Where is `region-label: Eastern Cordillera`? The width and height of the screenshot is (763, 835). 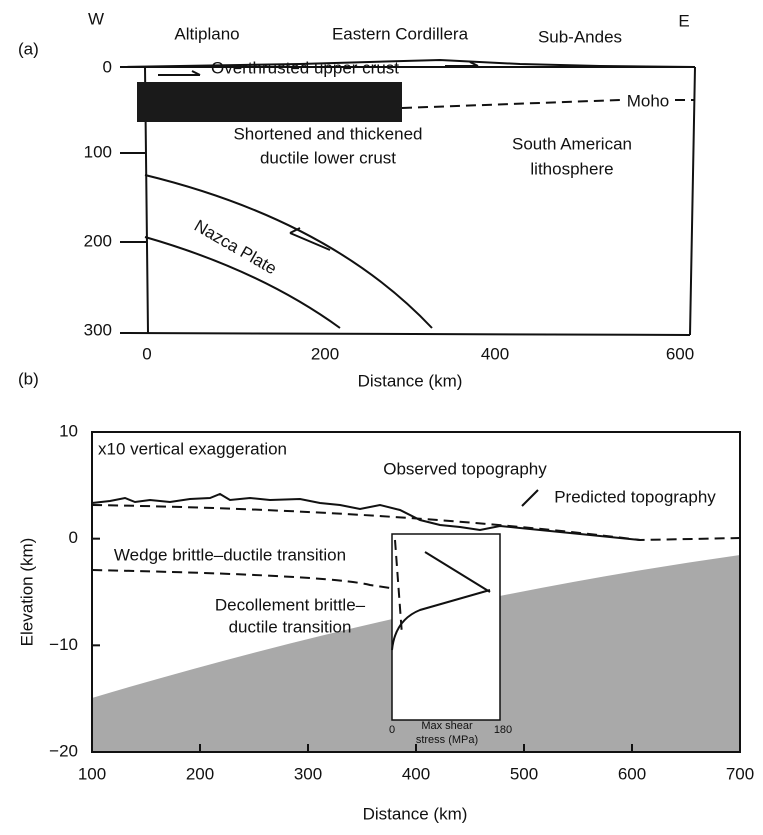
region-label: Eastern Cordillera is located at coordinates (400, 33).